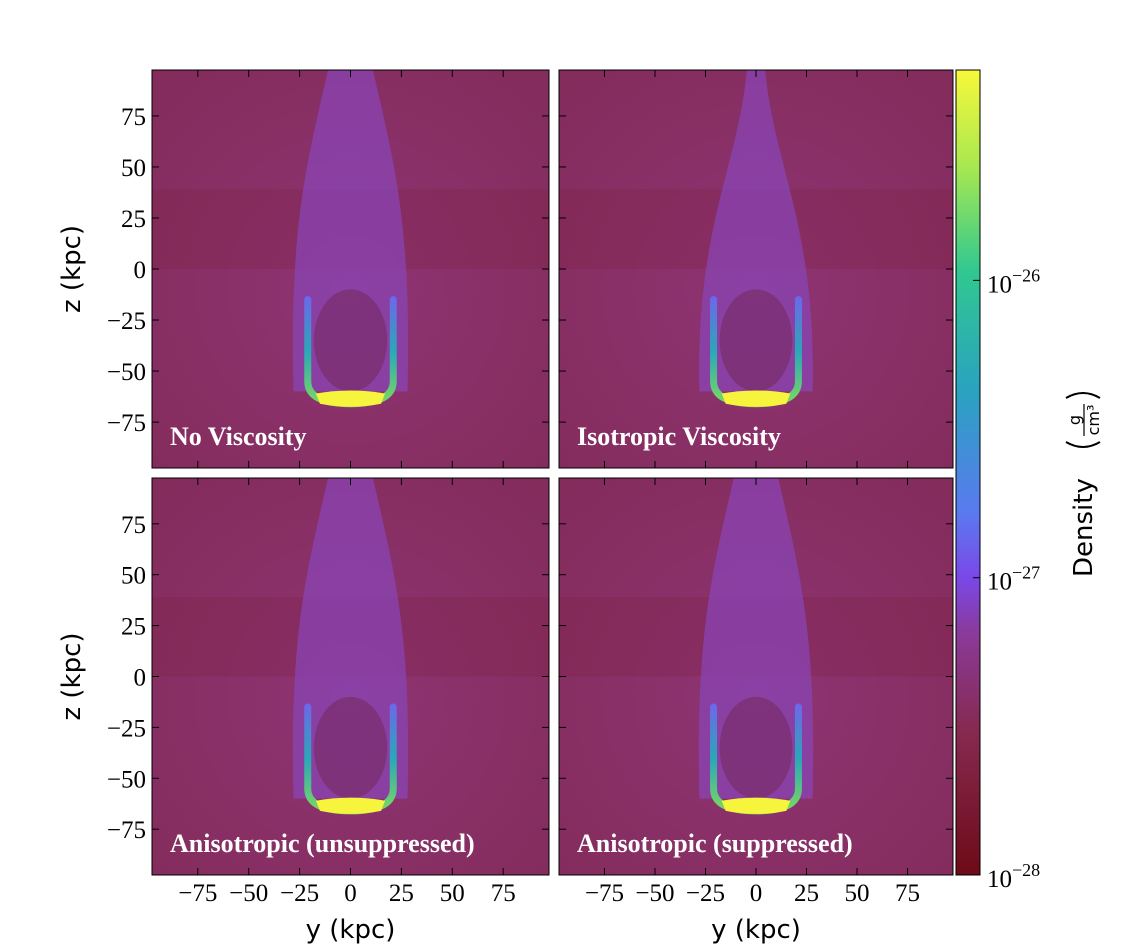 This screenshot has width=1131, height=946. Describe the element at coordinates (322, 843) in the screenshot. I see `panel-title: Anisotropic (unsuppressed)` at that location.